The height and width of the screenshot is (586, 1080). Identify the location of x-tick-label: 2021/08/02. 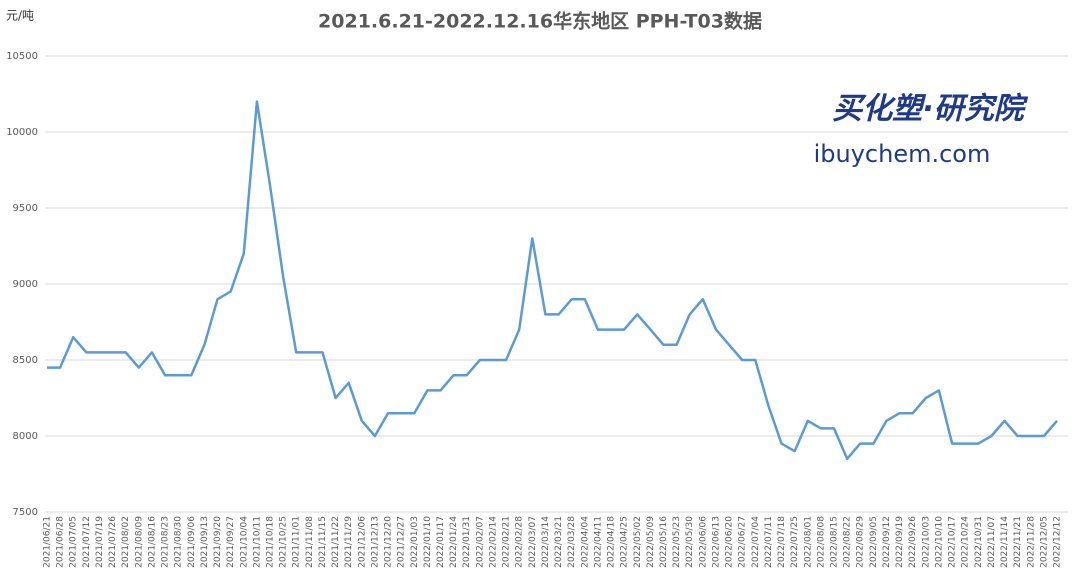
(126, 542).